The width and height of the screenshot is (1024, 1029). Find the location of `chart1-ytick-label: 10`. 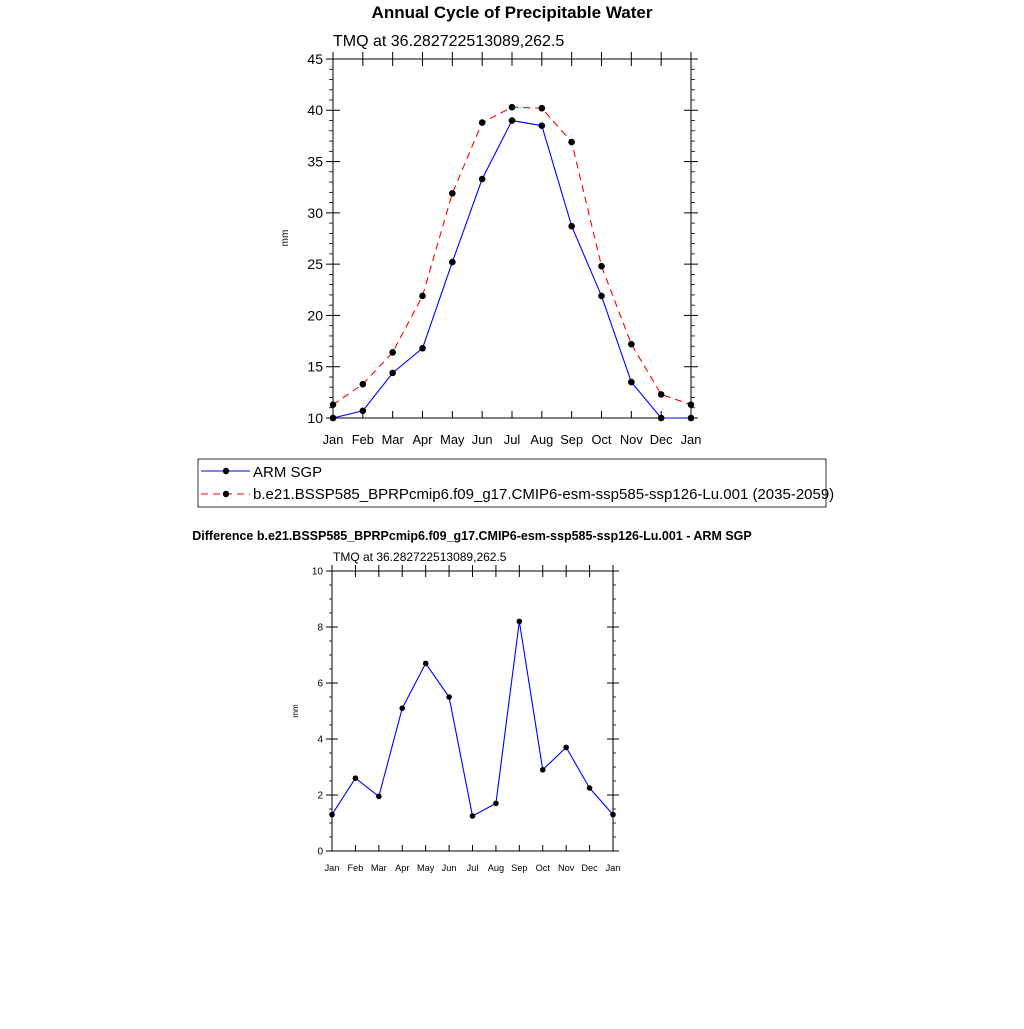

chart1-ytick-label: 10 is located at coordinates (315, 418).